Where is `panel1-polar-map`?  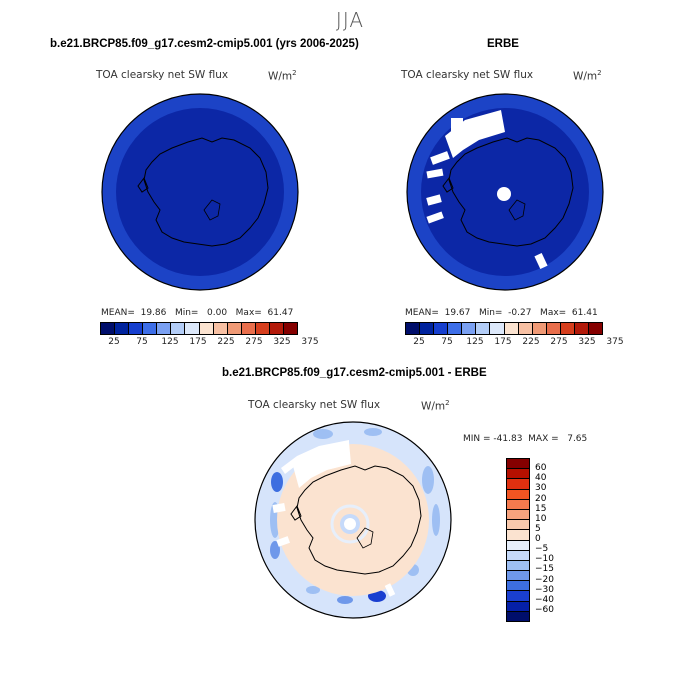 panel1-polar-map is located at coordinates (200, 192).